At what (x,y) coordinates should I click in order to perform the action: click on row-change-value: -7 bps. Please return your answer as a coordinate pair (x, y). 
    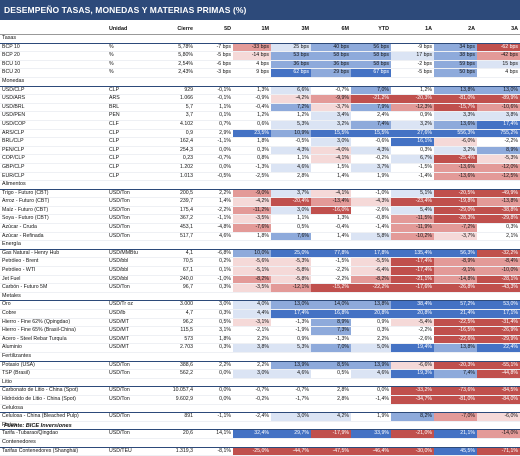
    Looking at the image, I should click on (214, 48).